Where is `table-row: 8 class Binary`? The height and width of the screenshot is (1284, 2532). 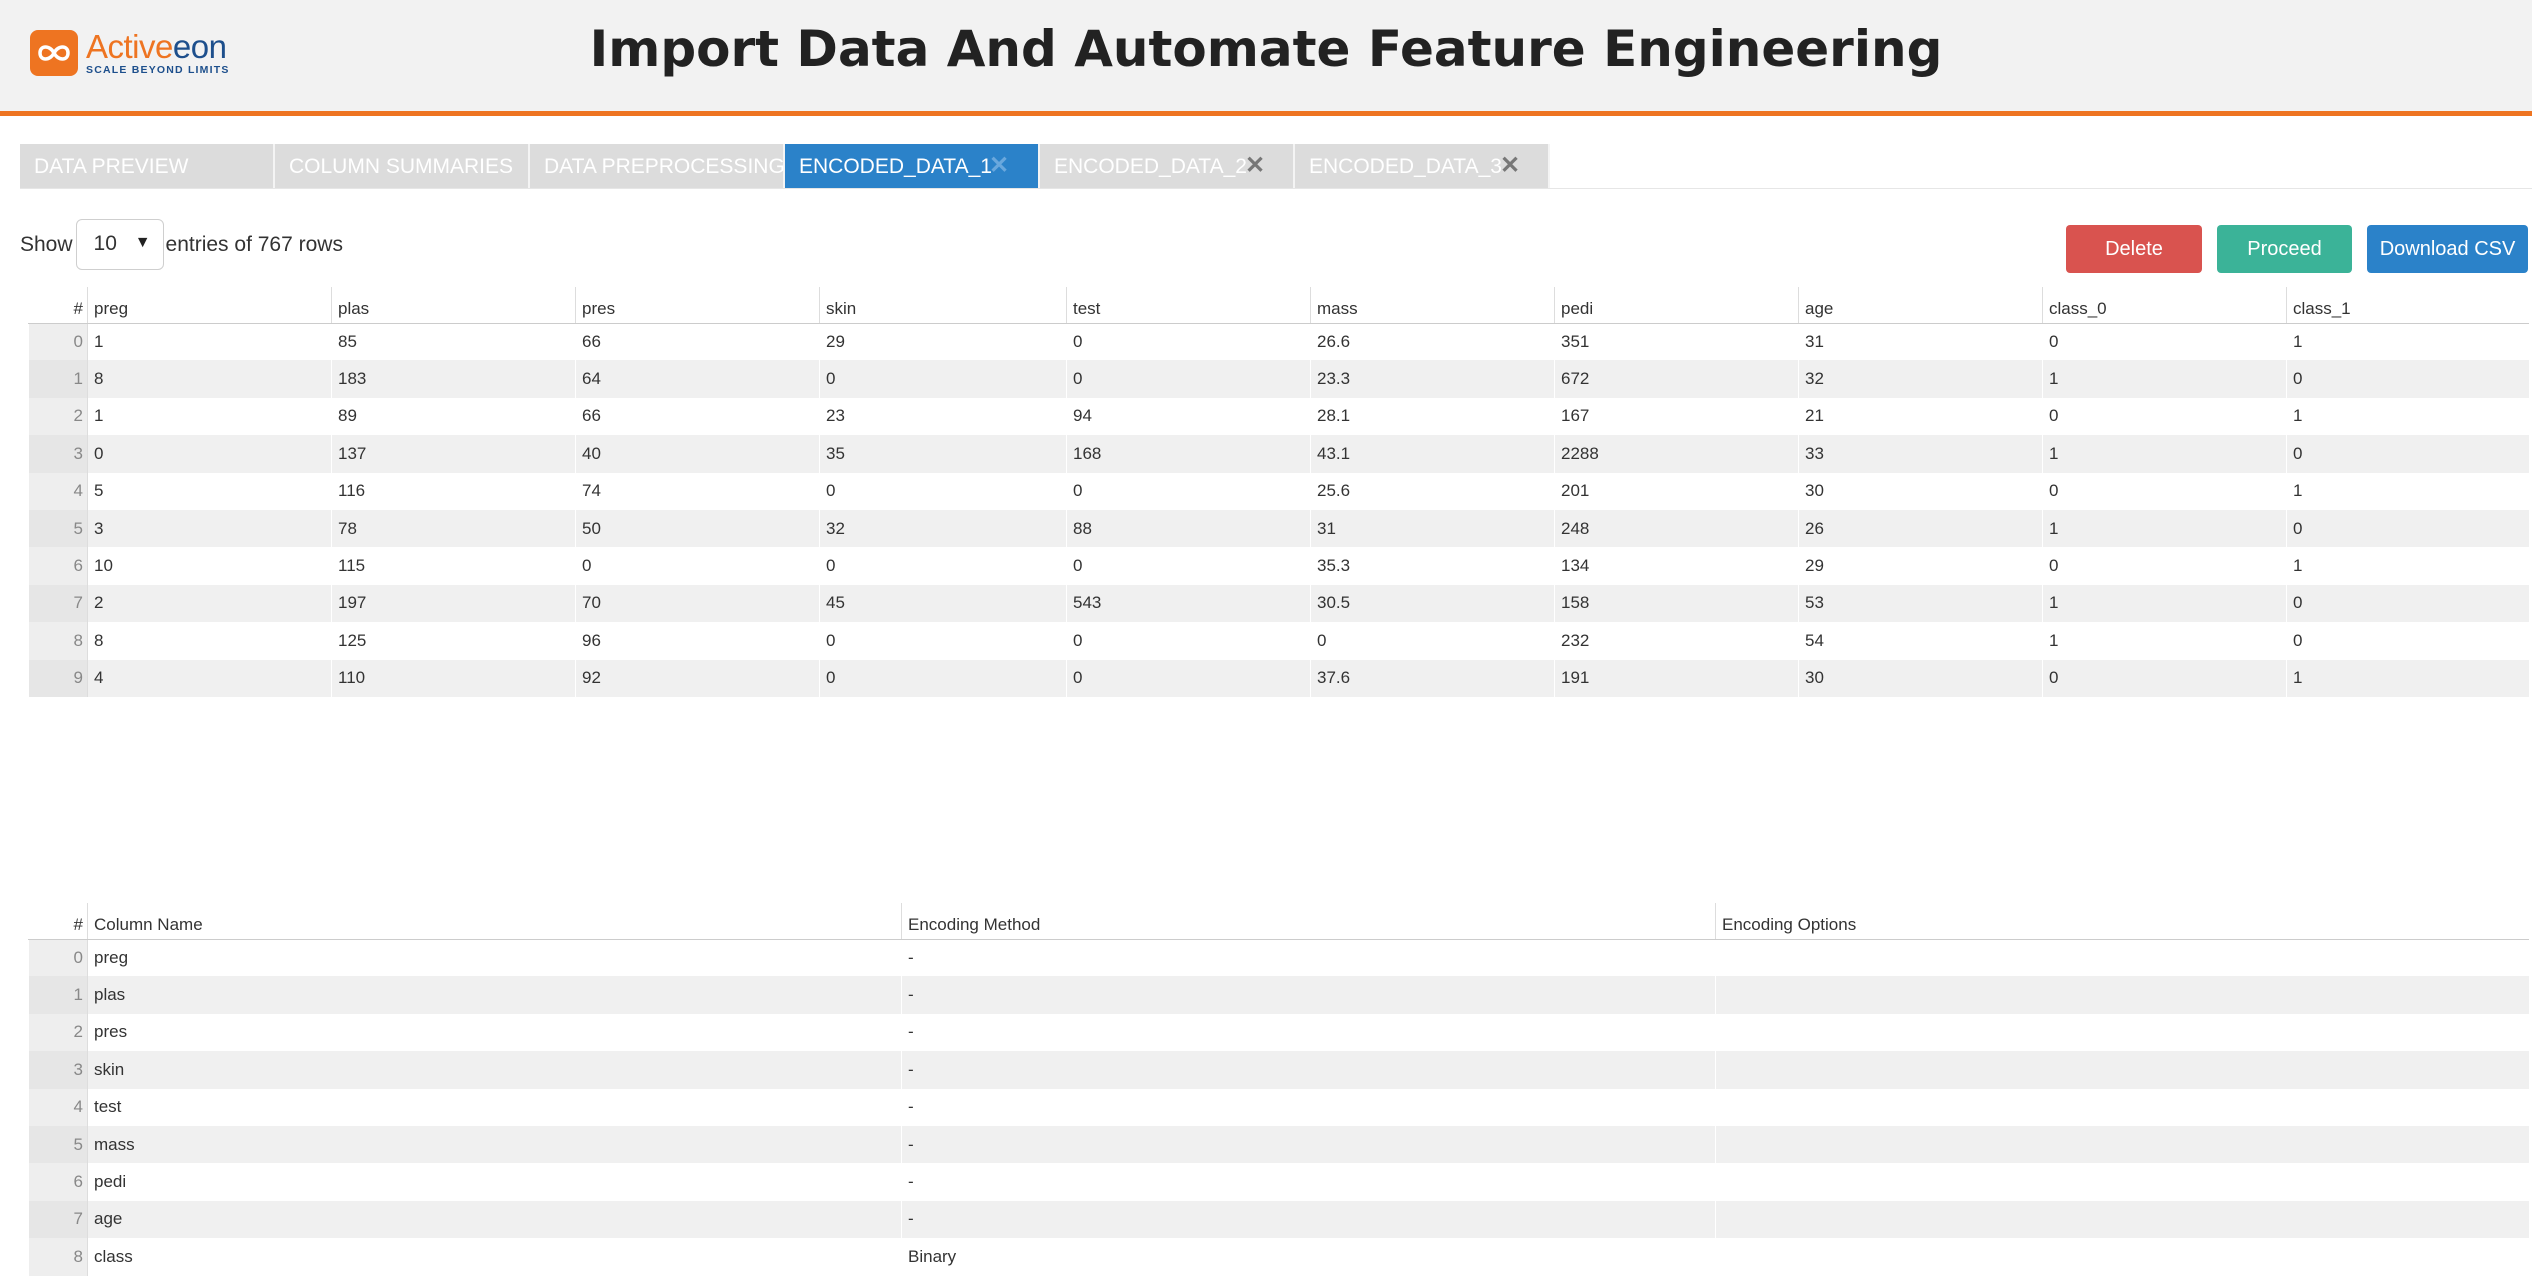
table-row: 8 class Binary is located at coordinates (1278, 1257).